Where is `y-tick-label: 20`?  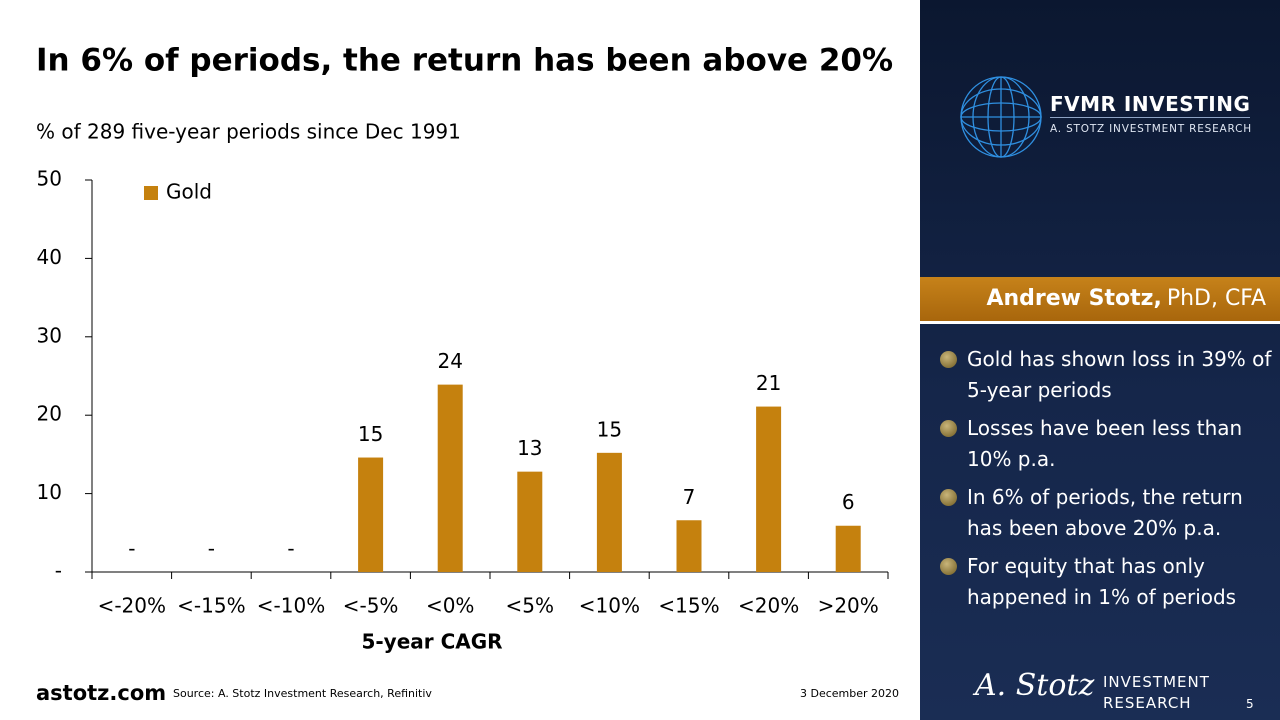 y-tick-label: 20 is located at coordinates (49, 414).